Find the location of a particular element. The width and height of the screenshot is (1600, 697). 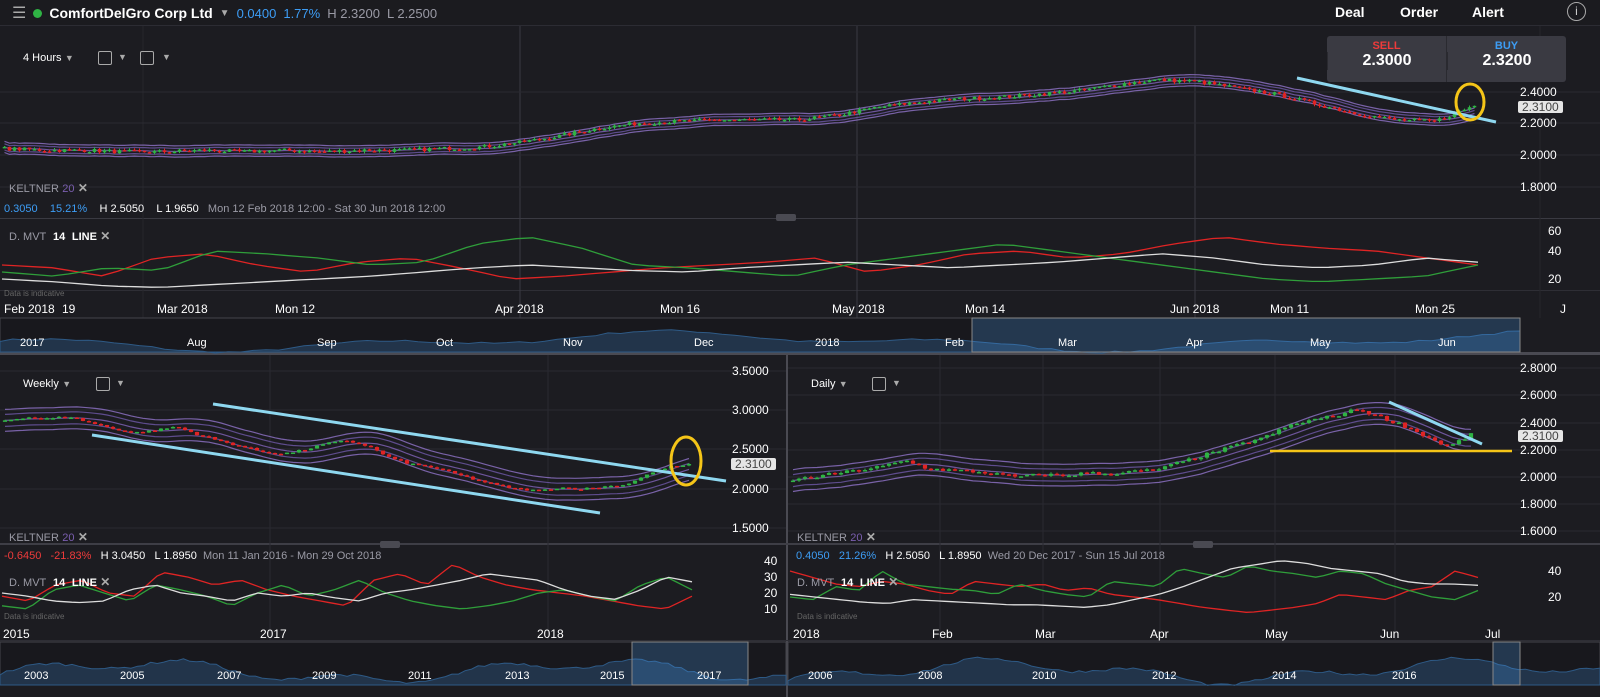

order-button: Order is located at coordinates (1419, 12).